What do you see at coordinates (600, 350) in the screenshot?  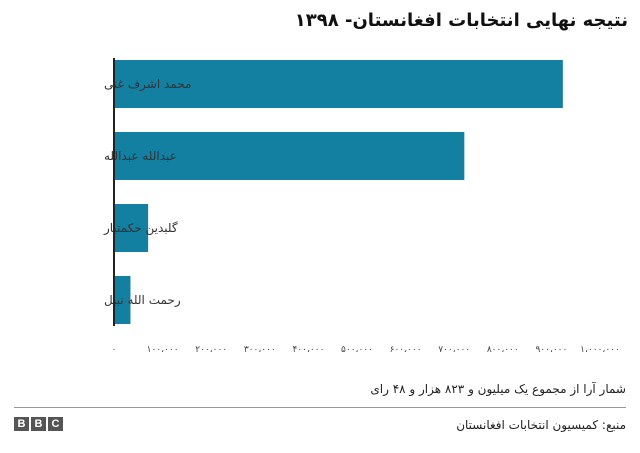 I see `x-tick-label: ۱،۰۰۰،۰۰۰` at bounding box center [600, 350].